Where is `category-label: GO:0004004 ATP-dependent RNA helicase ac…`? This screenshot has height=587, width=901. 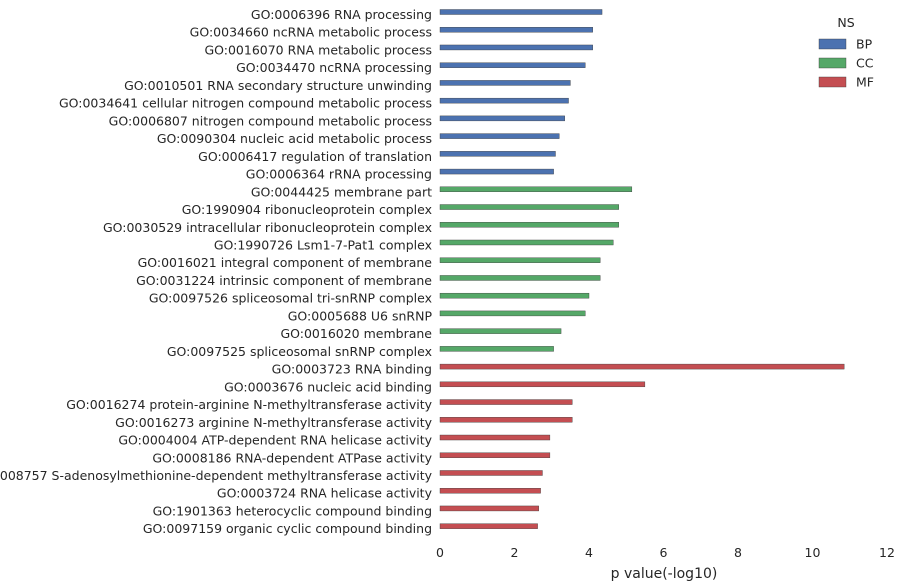 category-label: GO:0004004 ATP-dependent RNA helicase ac… is located at coordinates (275, 440).